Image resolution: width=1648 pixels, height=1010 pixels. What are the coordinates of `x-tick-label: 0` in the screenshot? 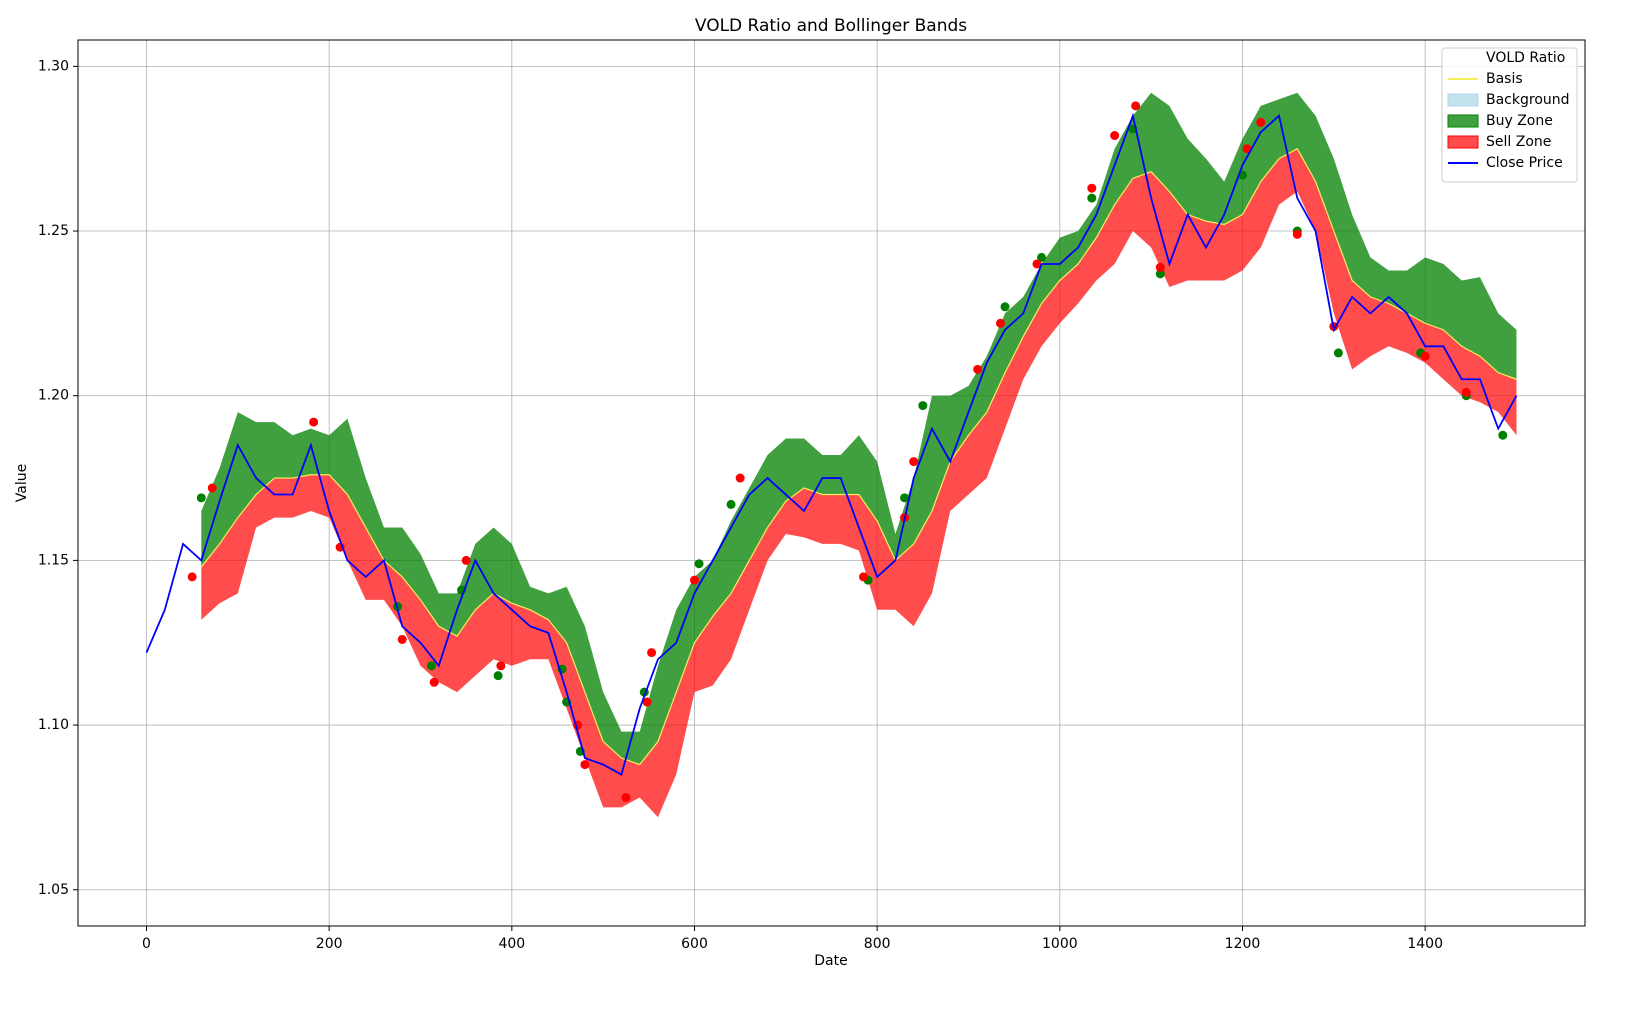 It's located at (146, 944).